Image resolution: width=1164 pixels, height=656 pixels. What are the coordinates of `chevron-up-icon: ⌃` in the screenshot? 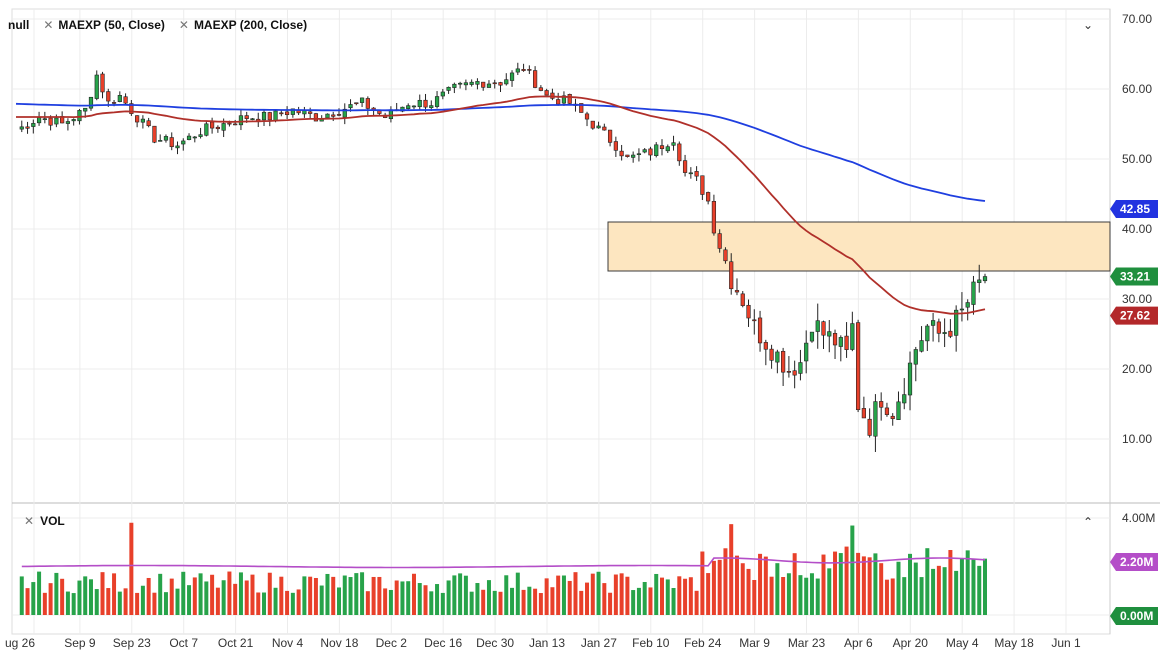 It's located at (1088, 522).